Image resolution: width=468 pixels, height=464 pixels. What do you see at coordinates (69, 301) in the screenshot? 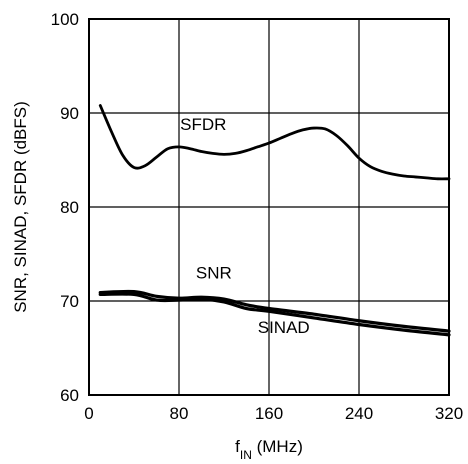
I see `y-tick-label: 70` at bounding box center [69, 301].